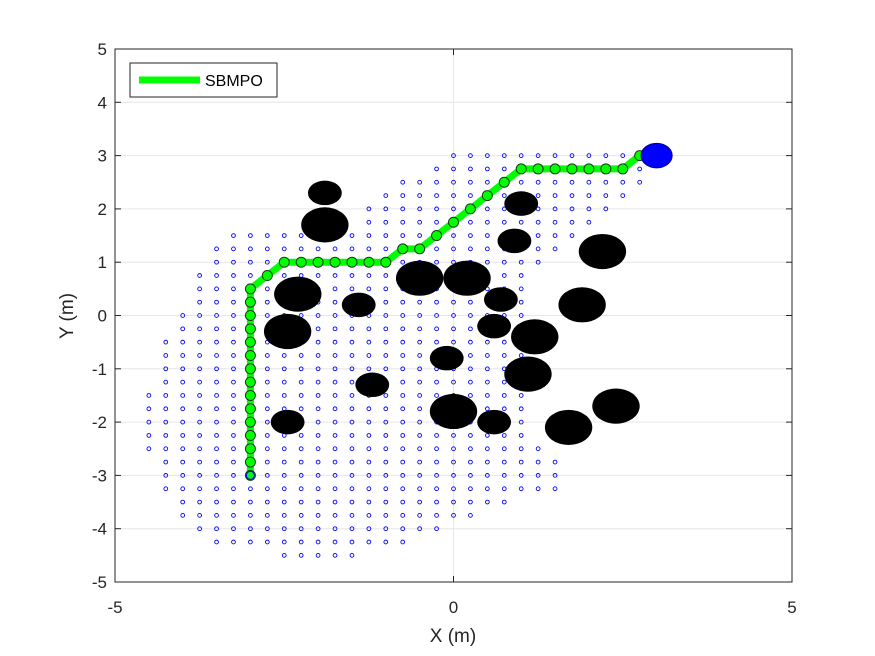  What do you see at coordinates (102, 156) in the screenshot?
I see `y-tick-label: 3` at bounding box center [102, 156].